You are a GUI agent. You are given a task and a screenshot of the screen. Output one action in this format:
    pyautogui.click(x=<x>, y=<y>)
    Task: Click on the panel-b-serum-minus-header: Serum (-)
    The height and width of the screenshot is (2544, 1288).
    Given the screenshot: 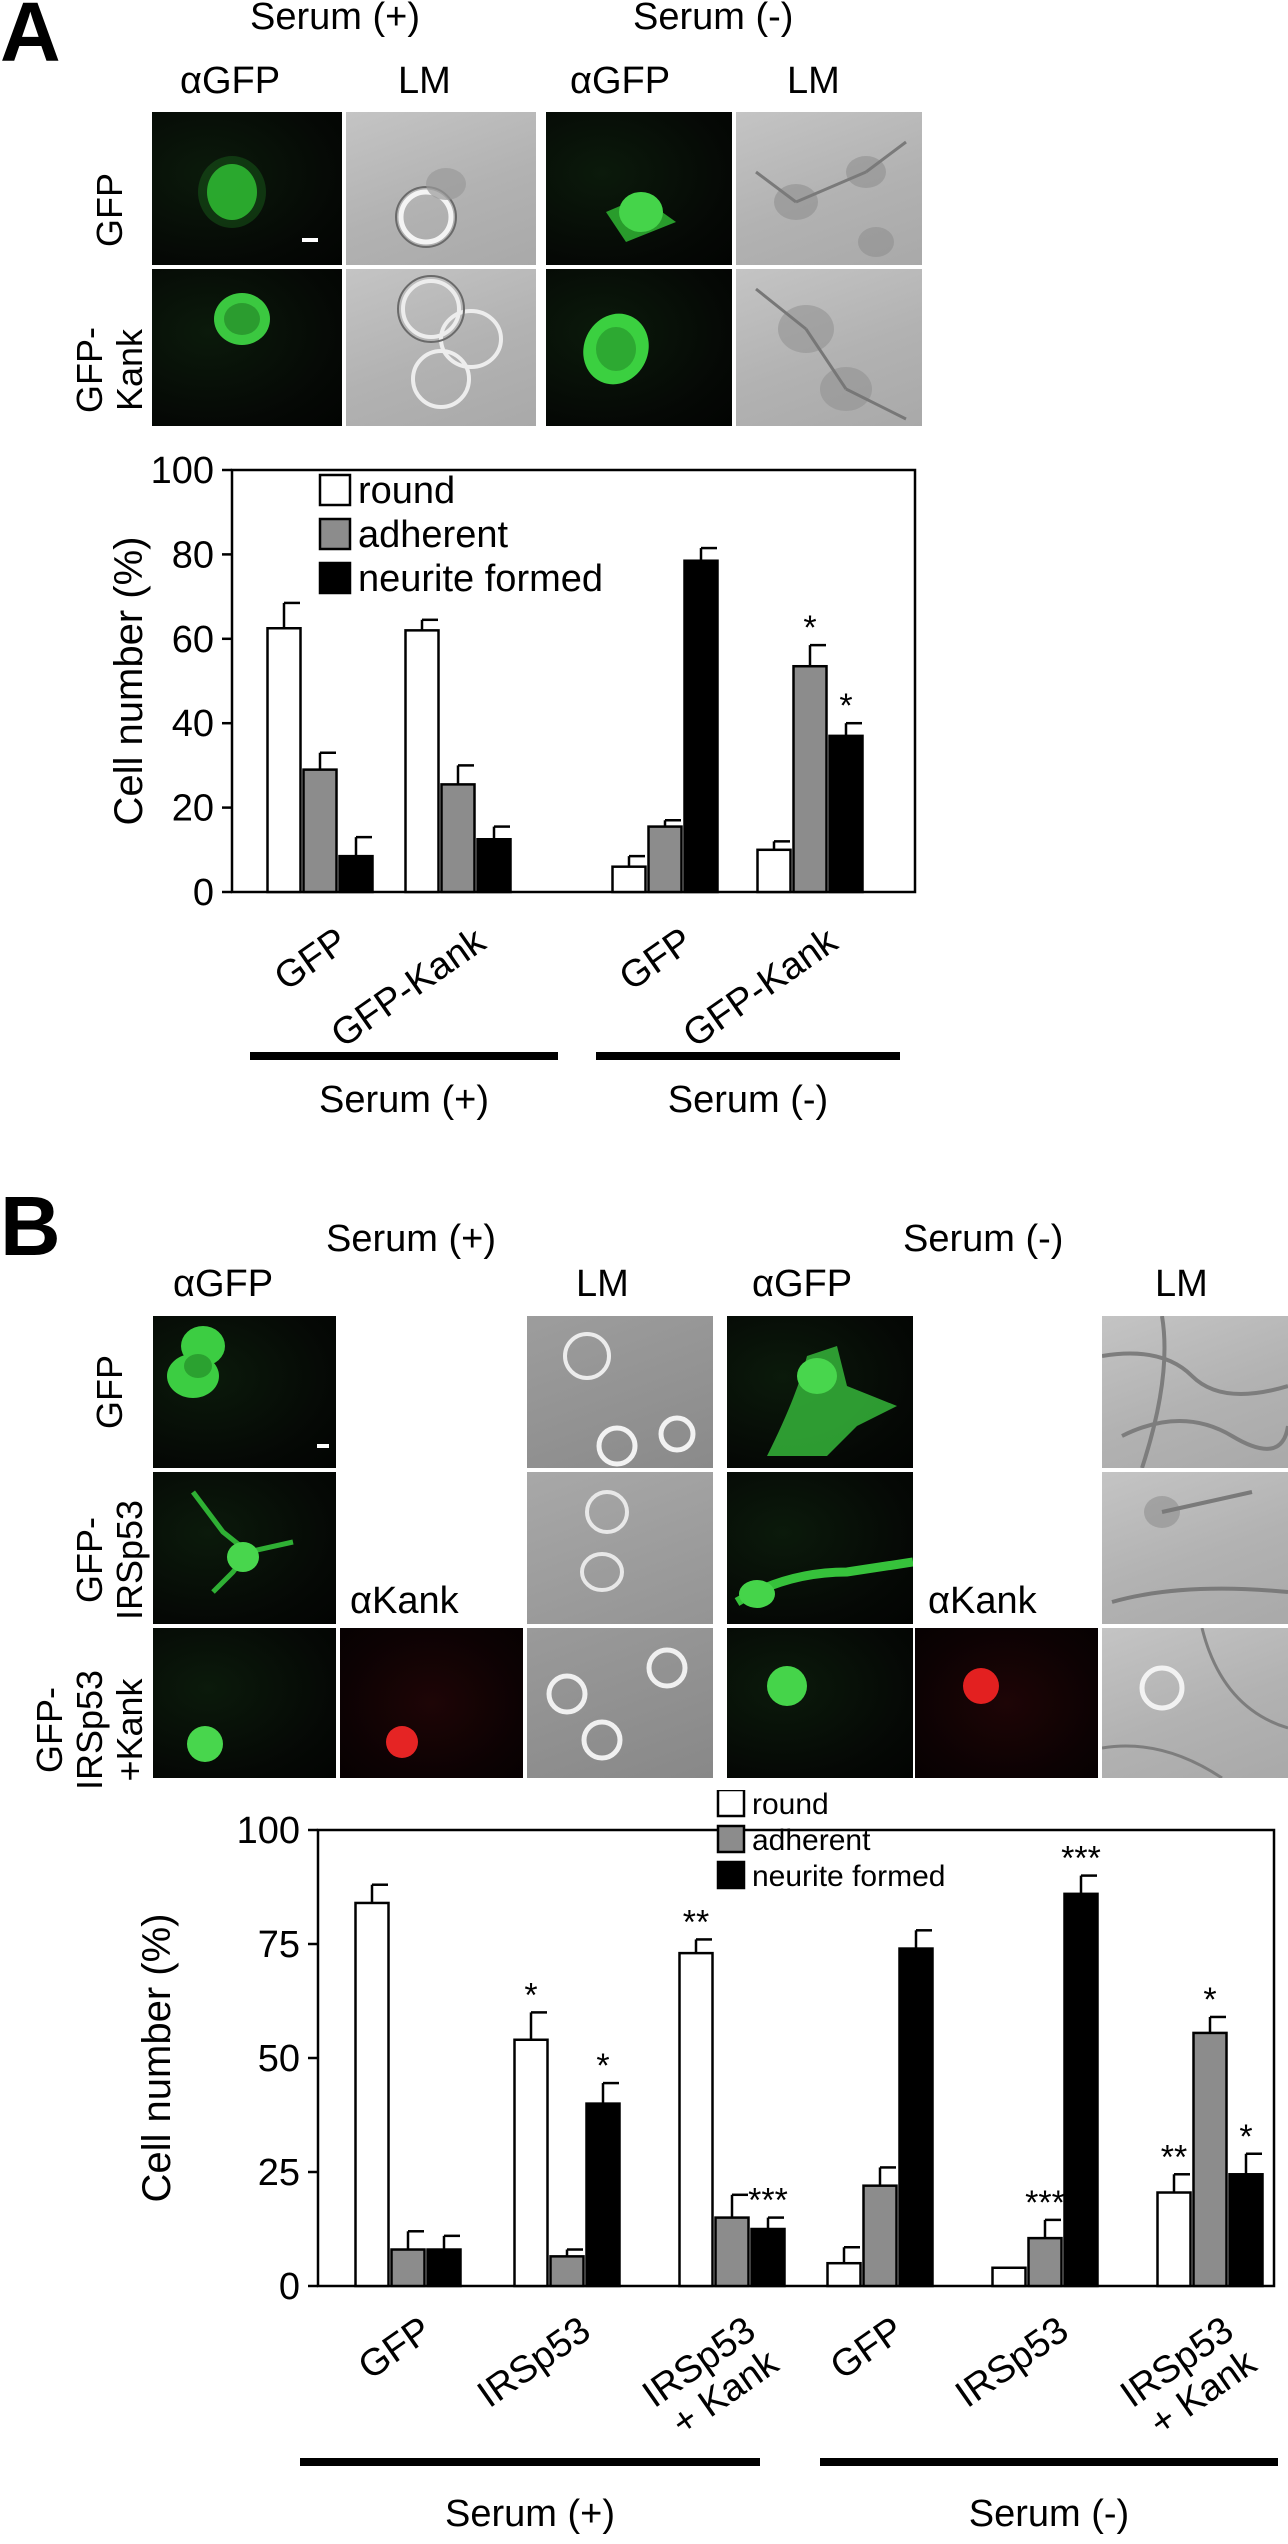 What is the action you would take?
    pyautogui.click(x=983, y=1239)
    